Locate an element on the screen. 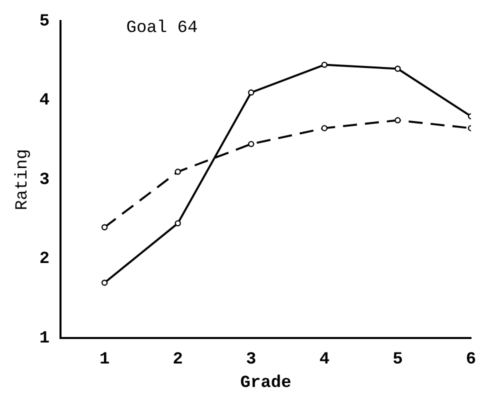  x-tick-label: 4 is located at coordinates (324, 360).